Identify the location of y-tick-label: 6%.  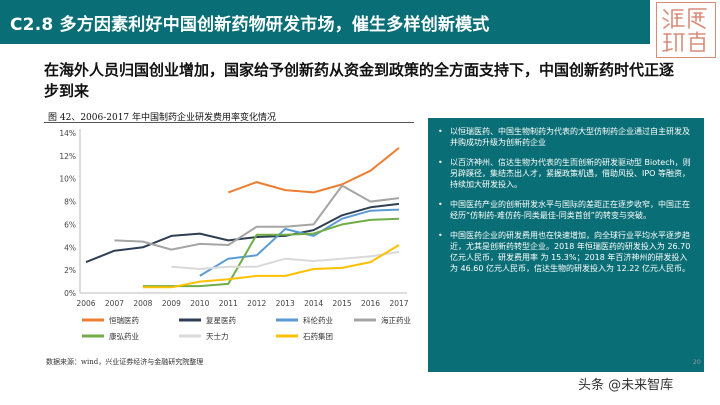
(70, 224).